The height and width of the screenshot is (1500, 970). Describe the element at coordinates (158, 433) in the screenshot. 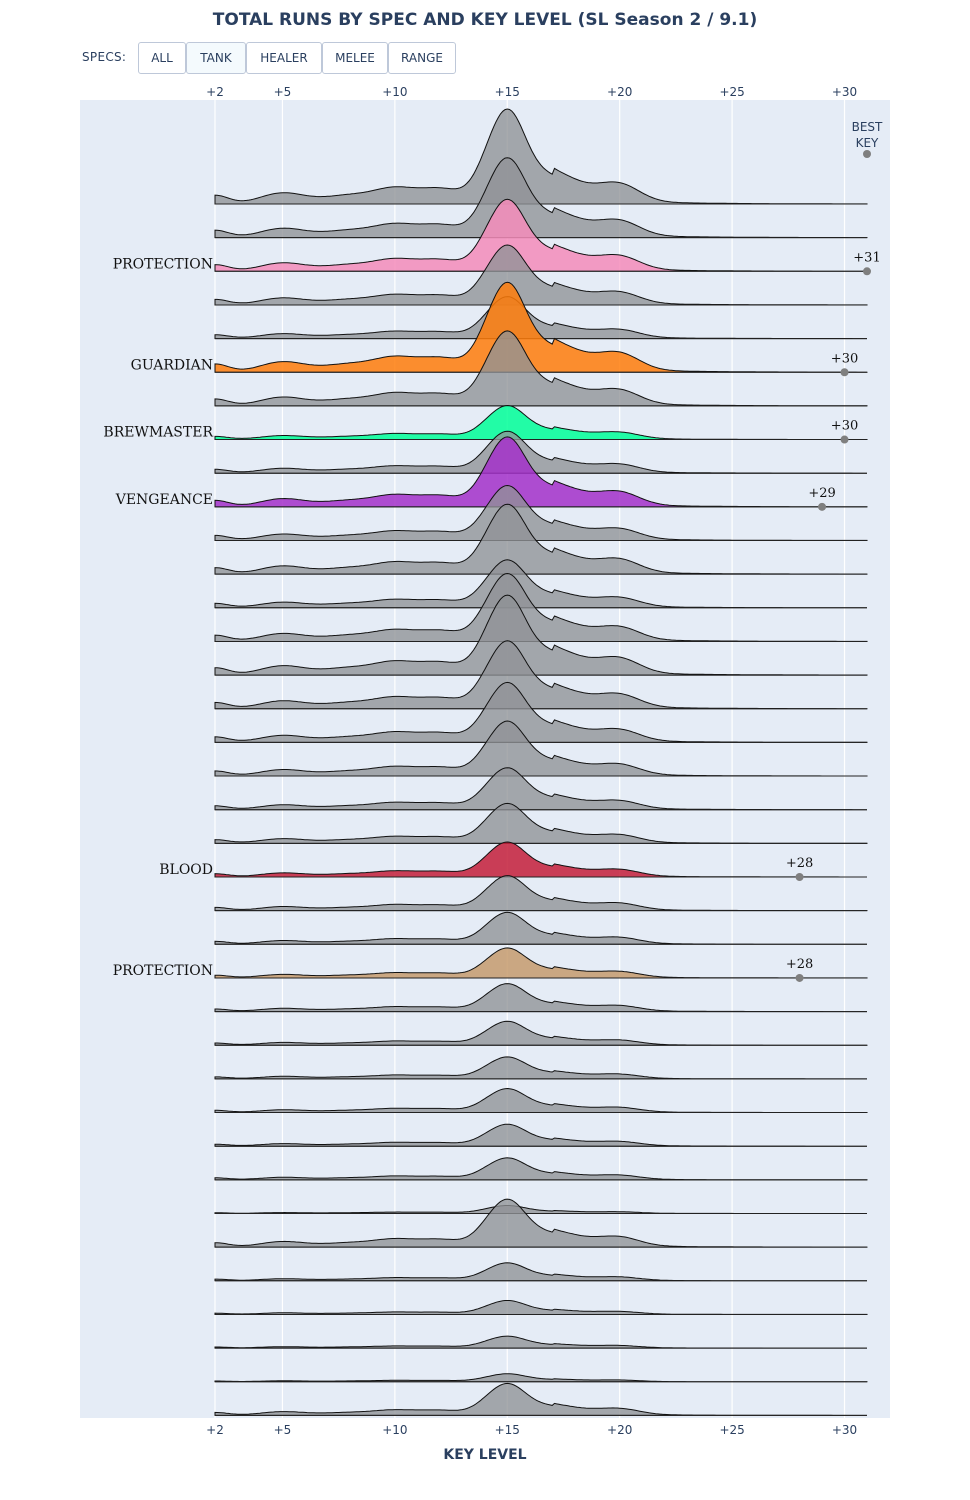

I see `spec-label: BREWMASTER` at that location.